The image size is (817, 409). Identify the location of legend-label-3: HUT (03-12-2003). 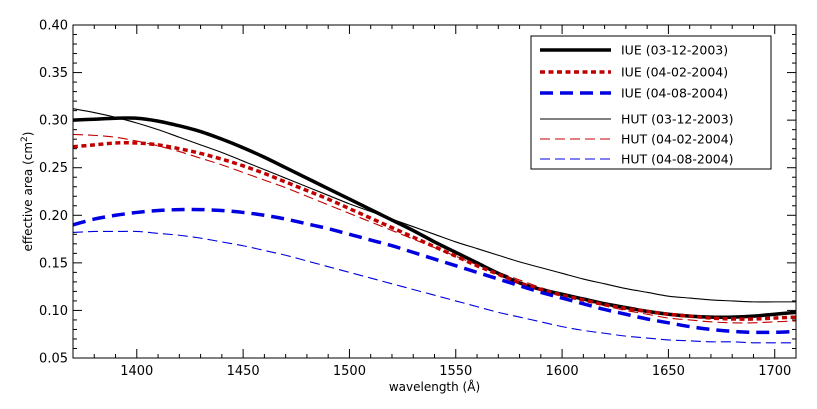
(677, 119).